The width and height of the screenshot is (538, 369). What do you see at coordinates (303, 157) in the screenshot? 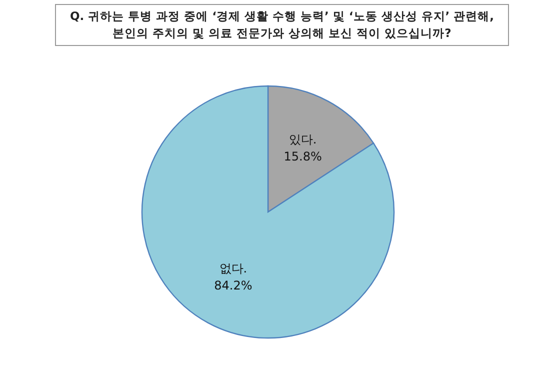
I see `data-label: 15.8%` at bounding box center [303, 157].